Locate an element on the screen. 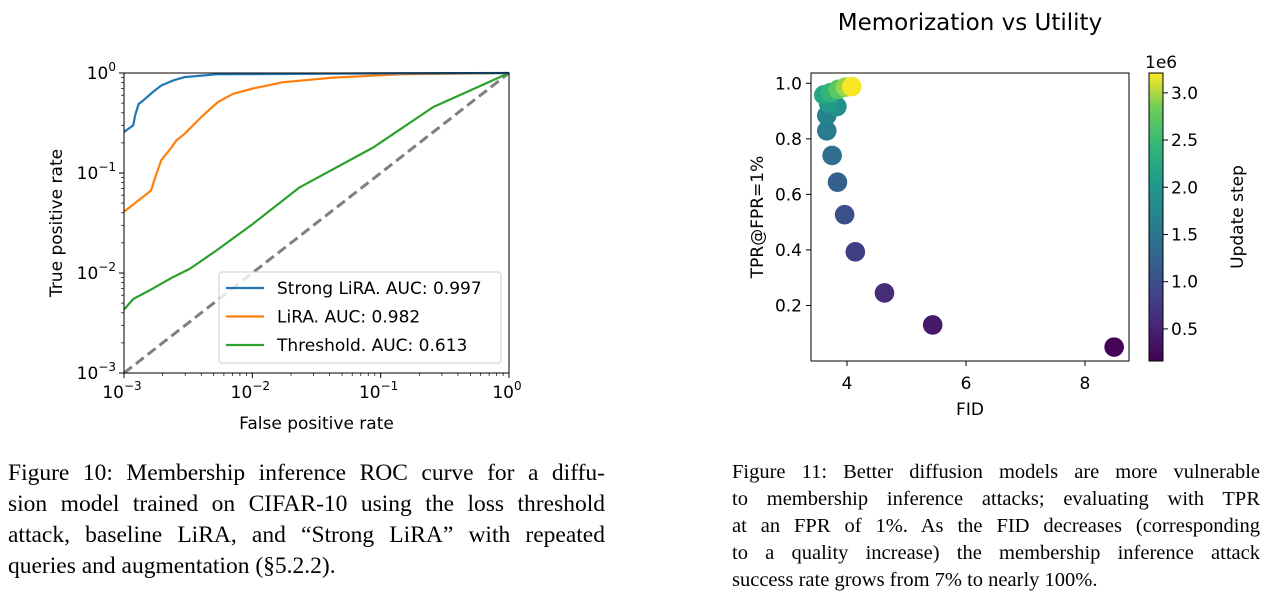 This screenshot has width=1272, height=606. x-axis-label: False positive rate is located at coordinates (316, 424).